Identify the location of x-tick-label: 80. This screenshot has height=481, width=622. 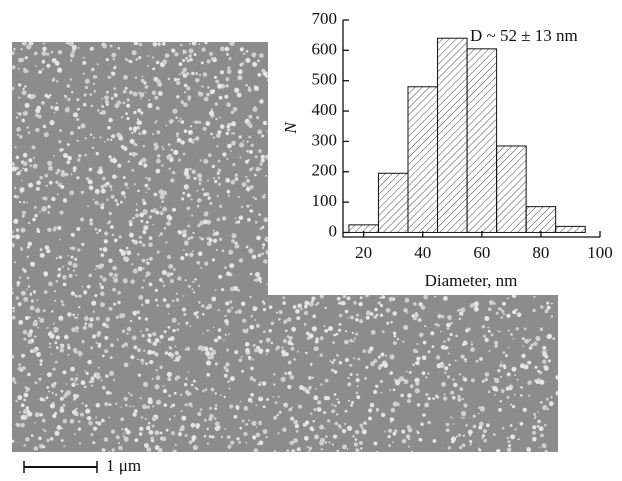
(540, 252).